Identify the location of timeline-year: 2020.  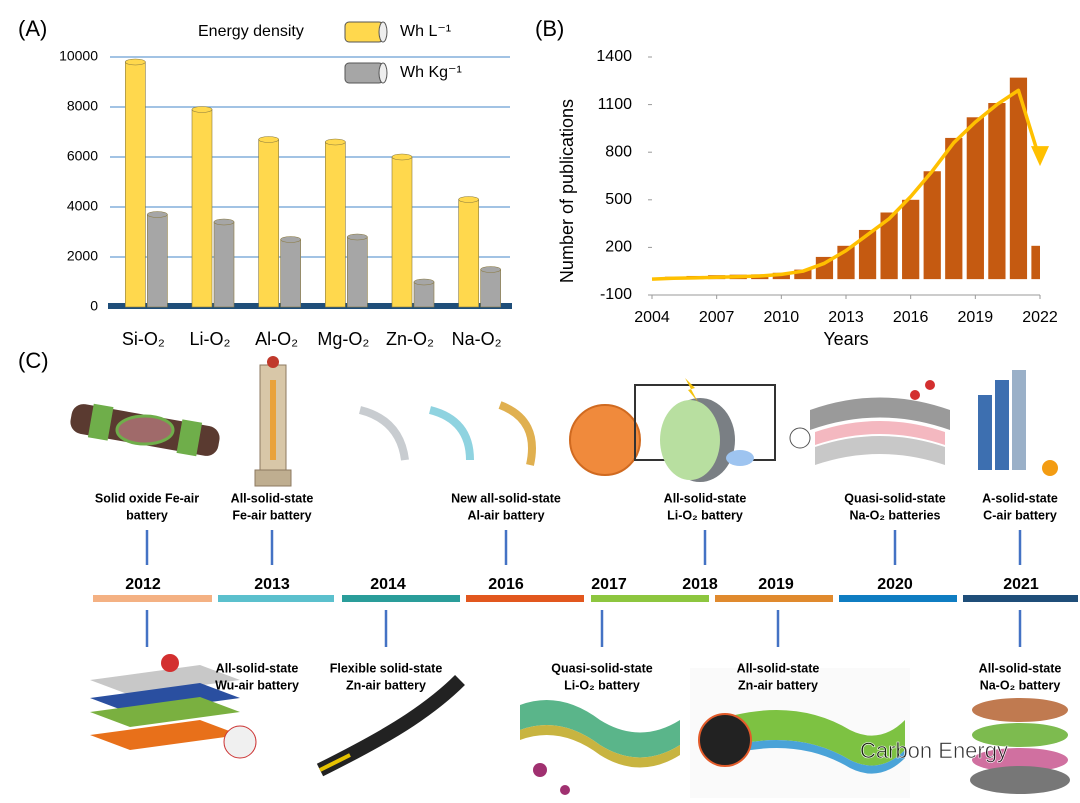
(895, 584).